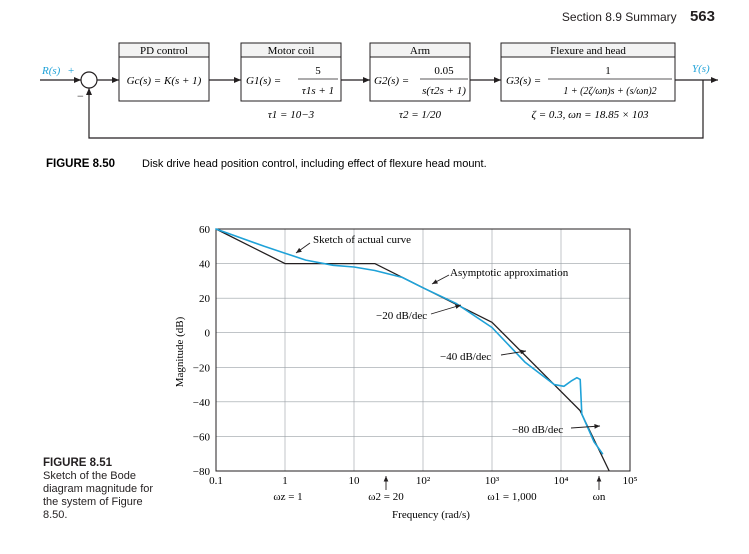  I want to click on block-den: 1 + (2ζ/ωn)s + (s/ωn)2, so click(609, 91).